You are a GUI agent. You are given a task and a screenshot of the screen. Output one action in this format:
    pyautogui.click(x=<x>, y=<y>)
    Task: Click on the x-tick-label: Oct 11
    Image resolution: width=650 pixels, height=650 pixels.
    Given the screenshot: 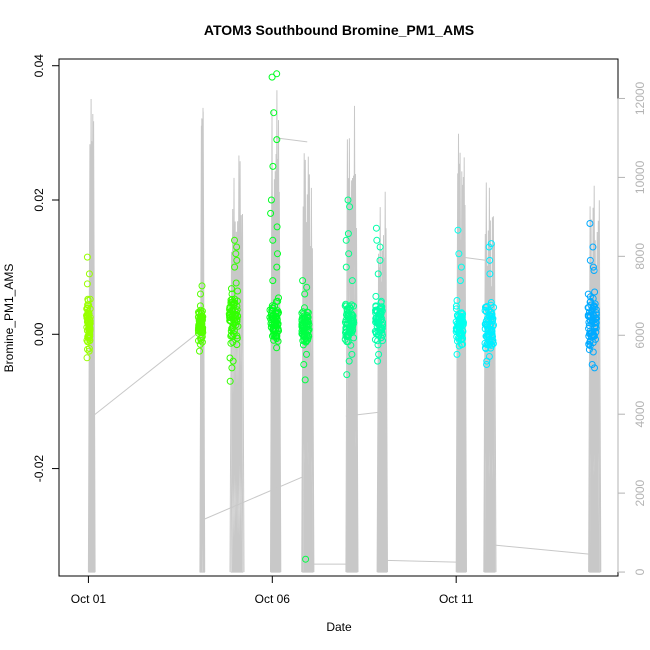 What is the action you would take?
    pyautogui.click(x=456, y=599)
    